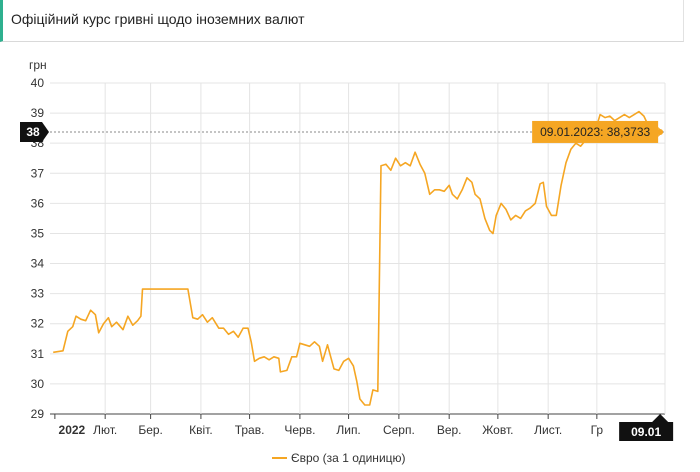 This screenshot has height=472, width=700. I want to click on x-tick-label: Трав., so click(250, 430).